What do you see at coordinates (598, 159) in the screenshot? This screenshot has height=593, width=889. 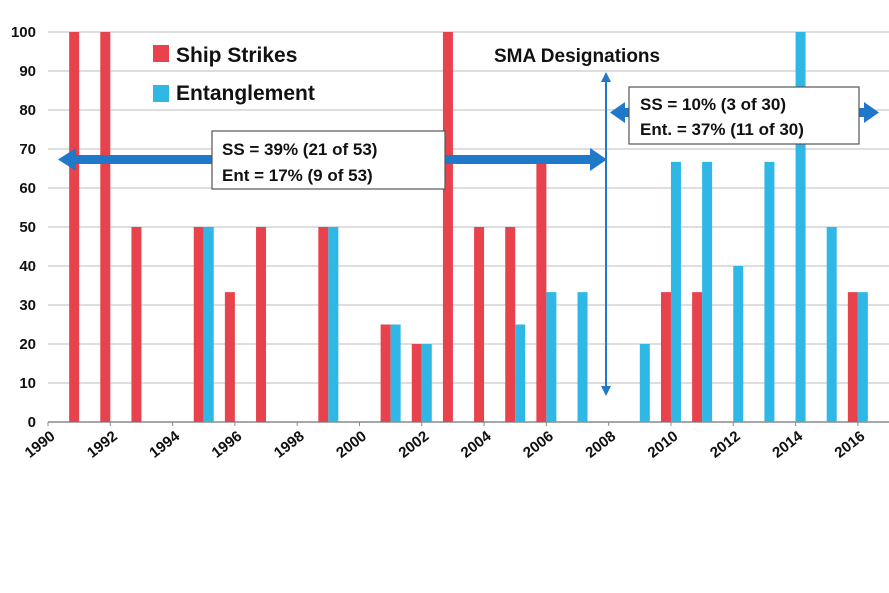 I see `period-1-arrow-right-head` at bounding box center [598, 159].